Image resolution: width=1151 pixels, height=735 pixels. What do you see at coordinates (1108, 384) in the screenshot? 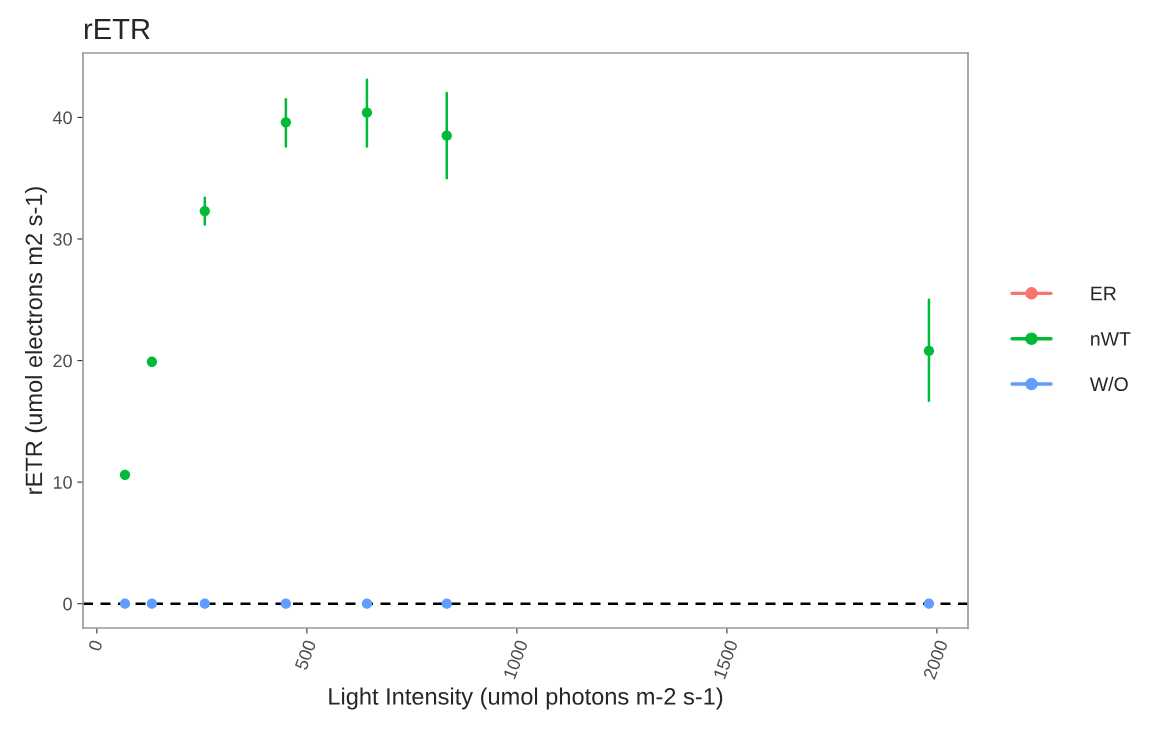
I see `legend-label: W/O` at bounding box center [1108, 384].